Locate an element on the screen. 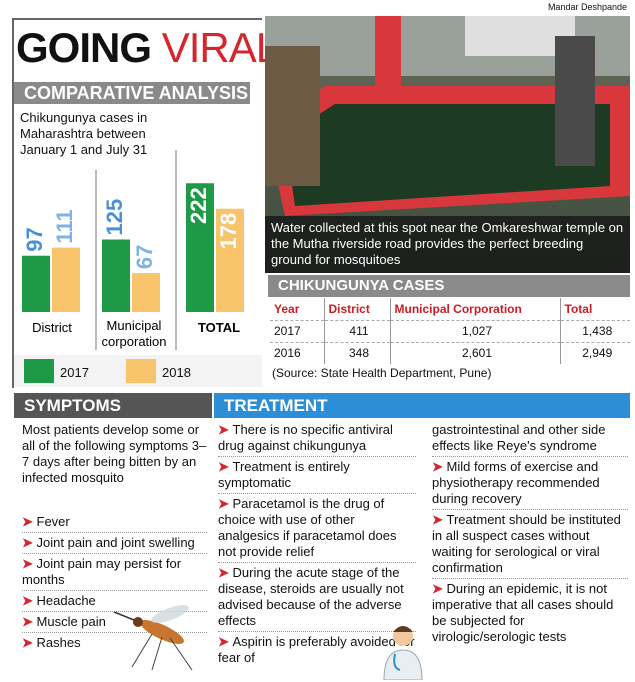  treatment-band: TREATMENT is located at coordinates (422, 405).